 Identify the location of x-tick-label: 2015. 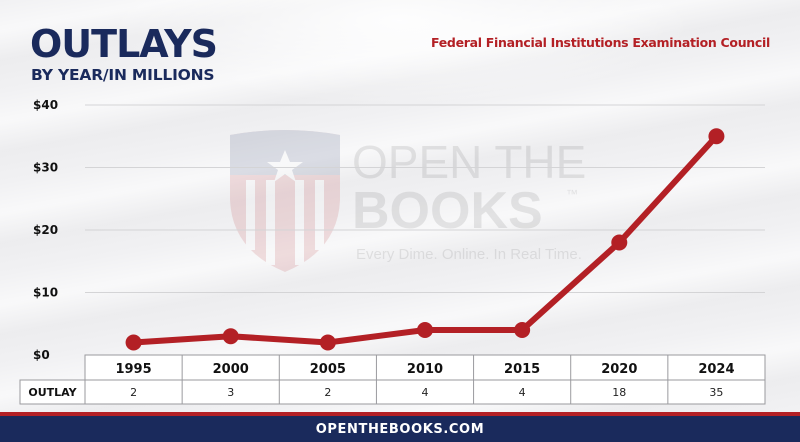
(522, 369).